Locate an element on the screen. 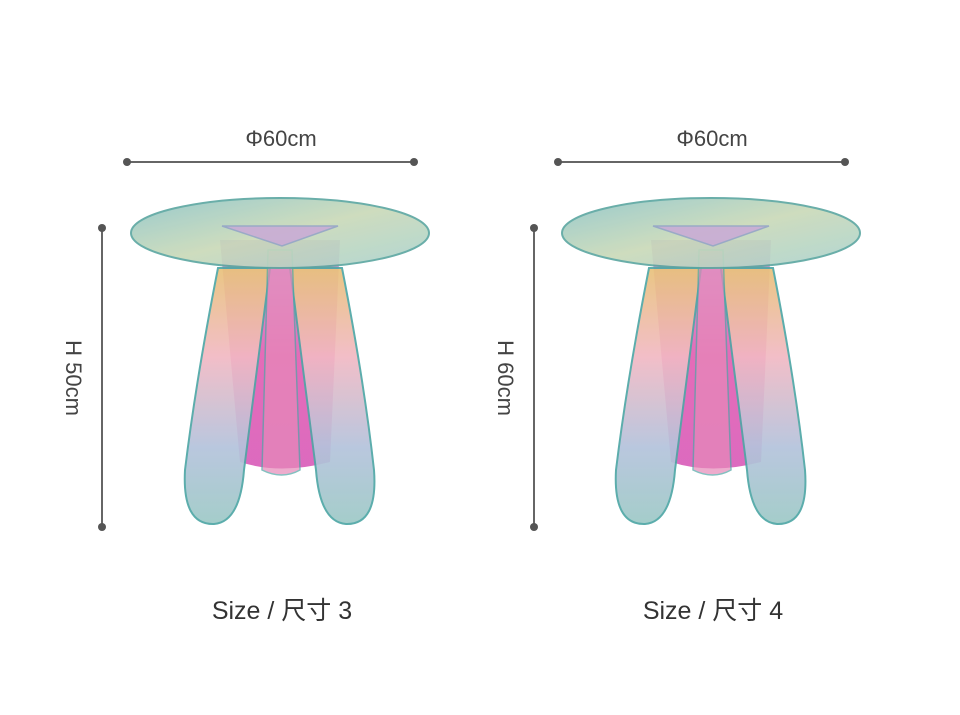  height-label: H 50cm is located at coordinates (73, 378).